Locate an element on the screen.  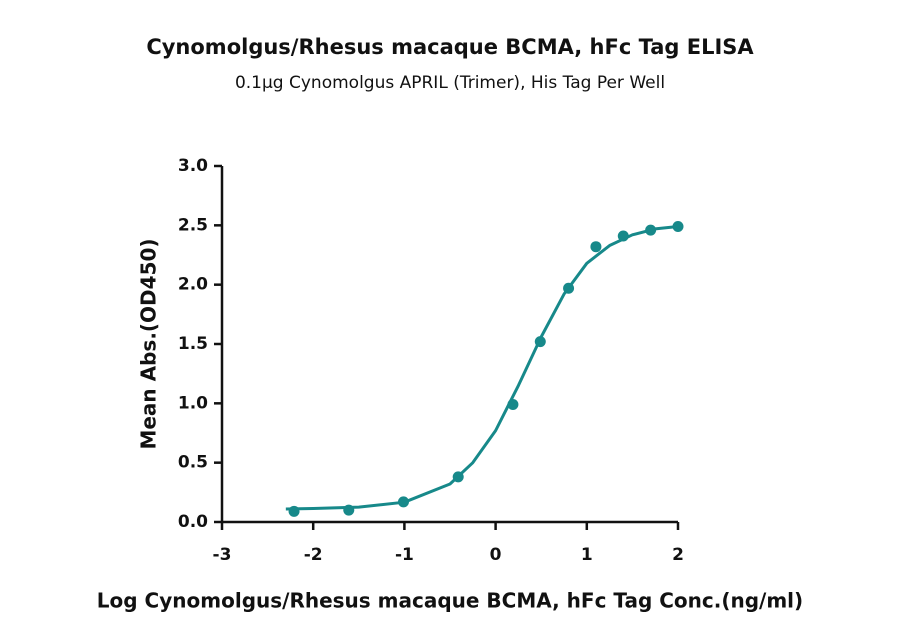
x-tick-label: -1 is located at coordinates (404, 555).